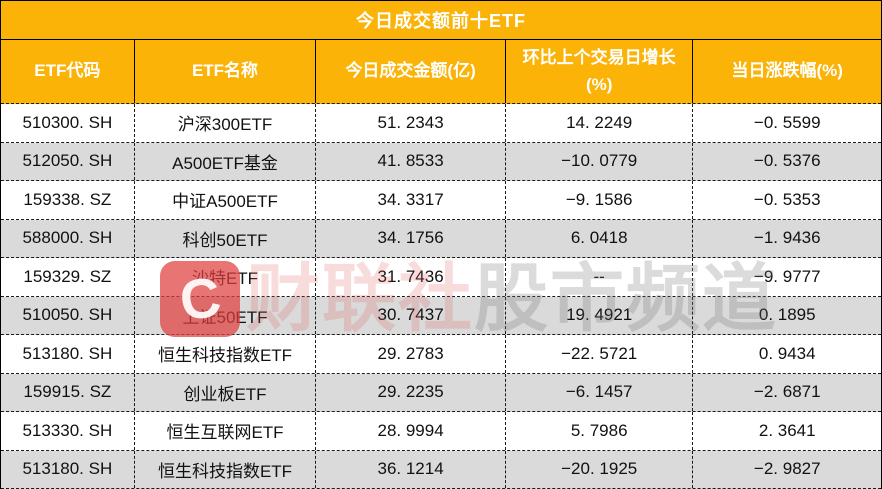 The image size is (882, 489). I want to click on cell-growth: 19. 4921, so click(598, 315).